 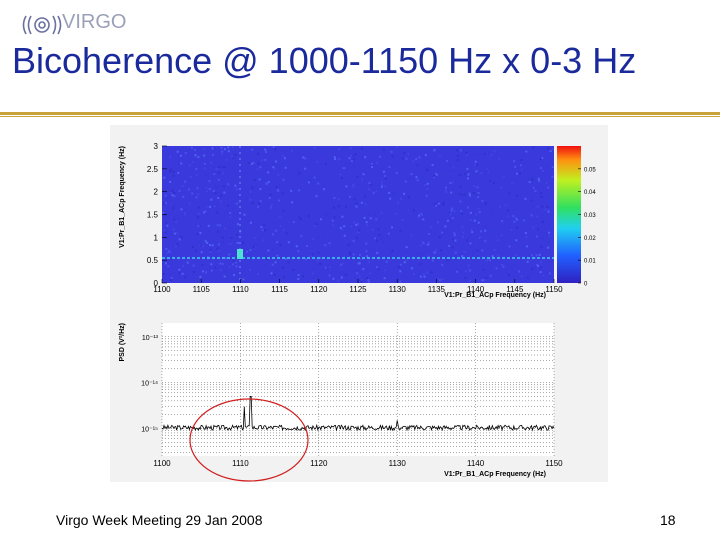 I want to click on heatmap-x-tick-label: 1110, so click(x=240, y=289).